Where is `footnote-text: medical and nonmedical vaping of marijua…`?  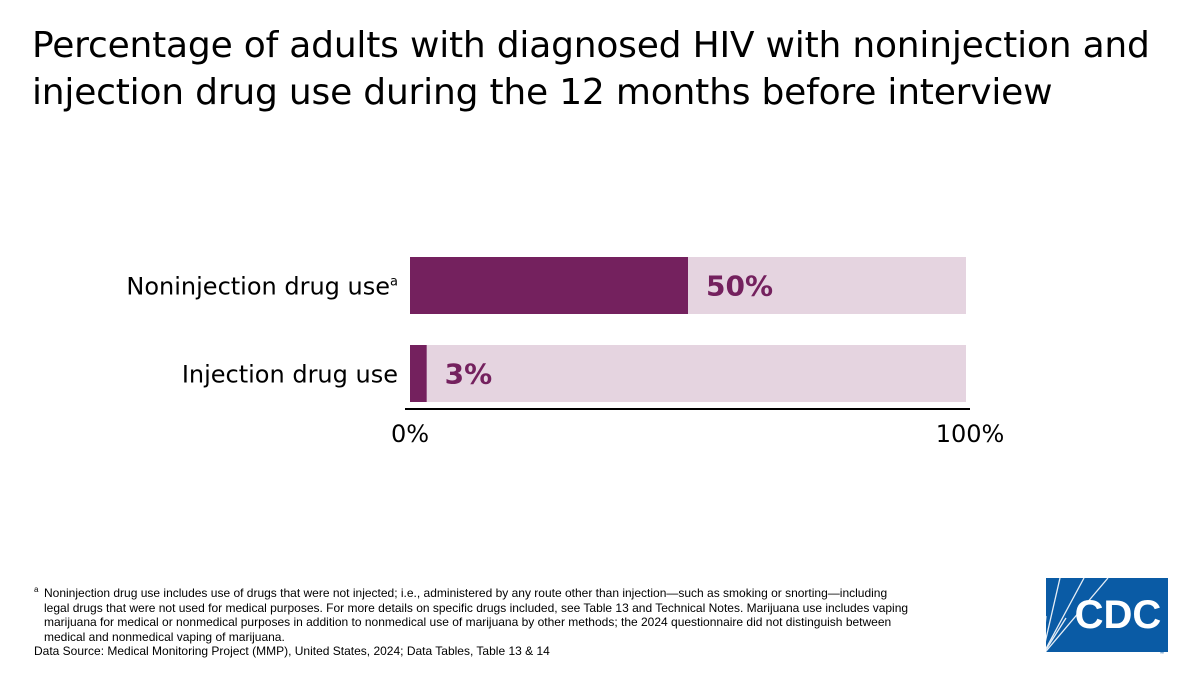
footnote-text: medical and nonmedical vaping of marijua… is located at coordinates (164, 636).